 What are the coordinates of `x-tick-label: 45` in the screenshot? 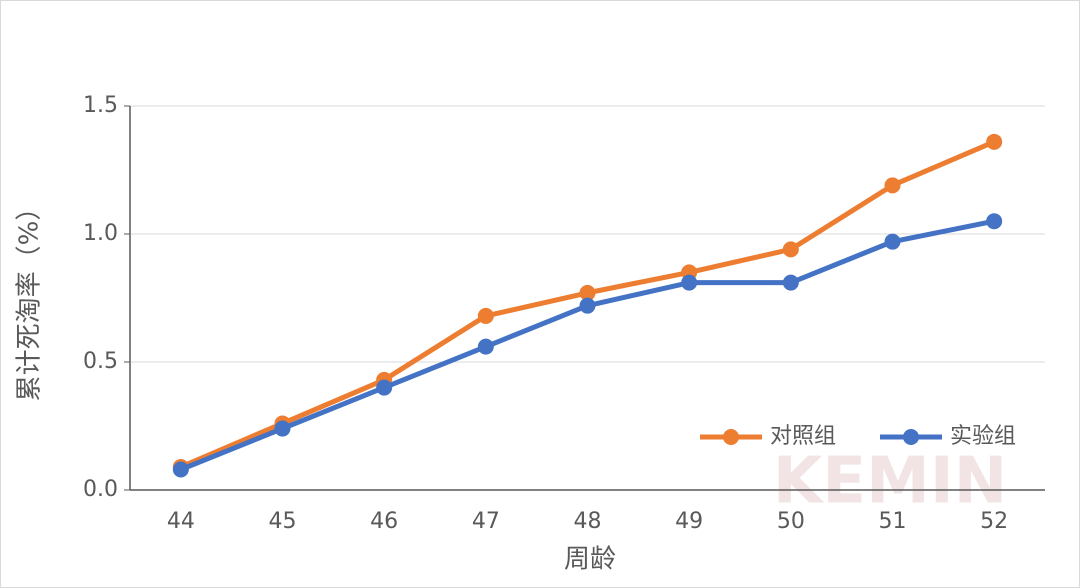 It's located at (283, 521).